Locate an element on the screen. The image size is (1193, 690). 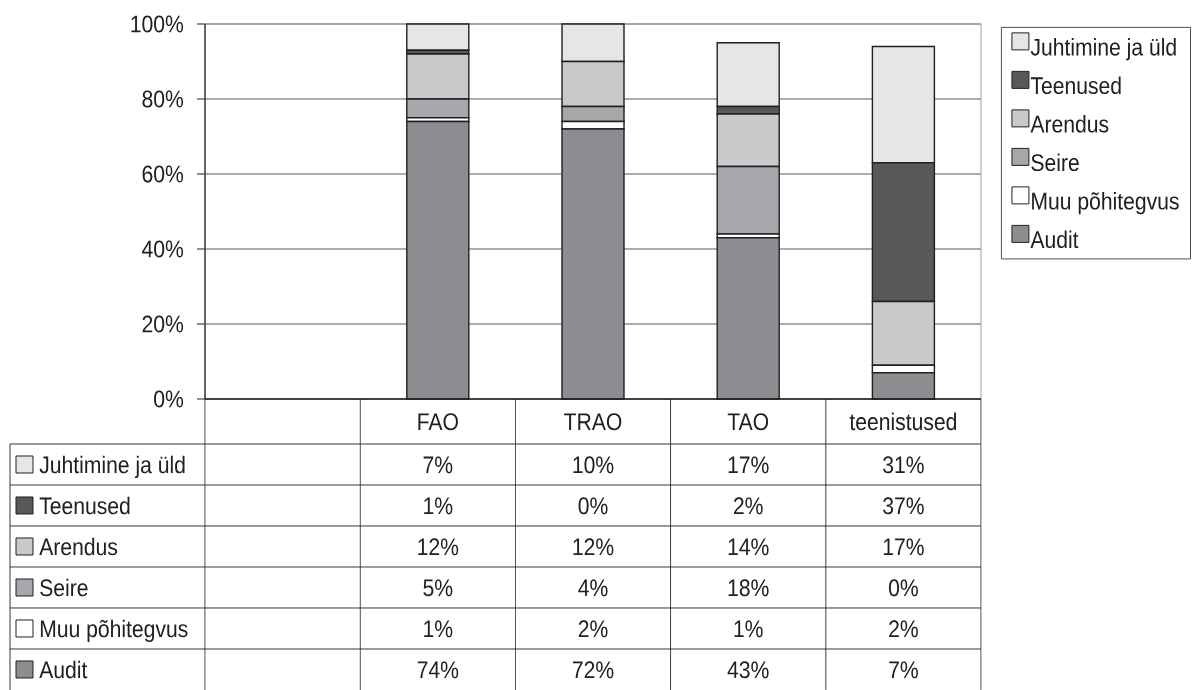
text: Audit is located at coordinates (63, 669).